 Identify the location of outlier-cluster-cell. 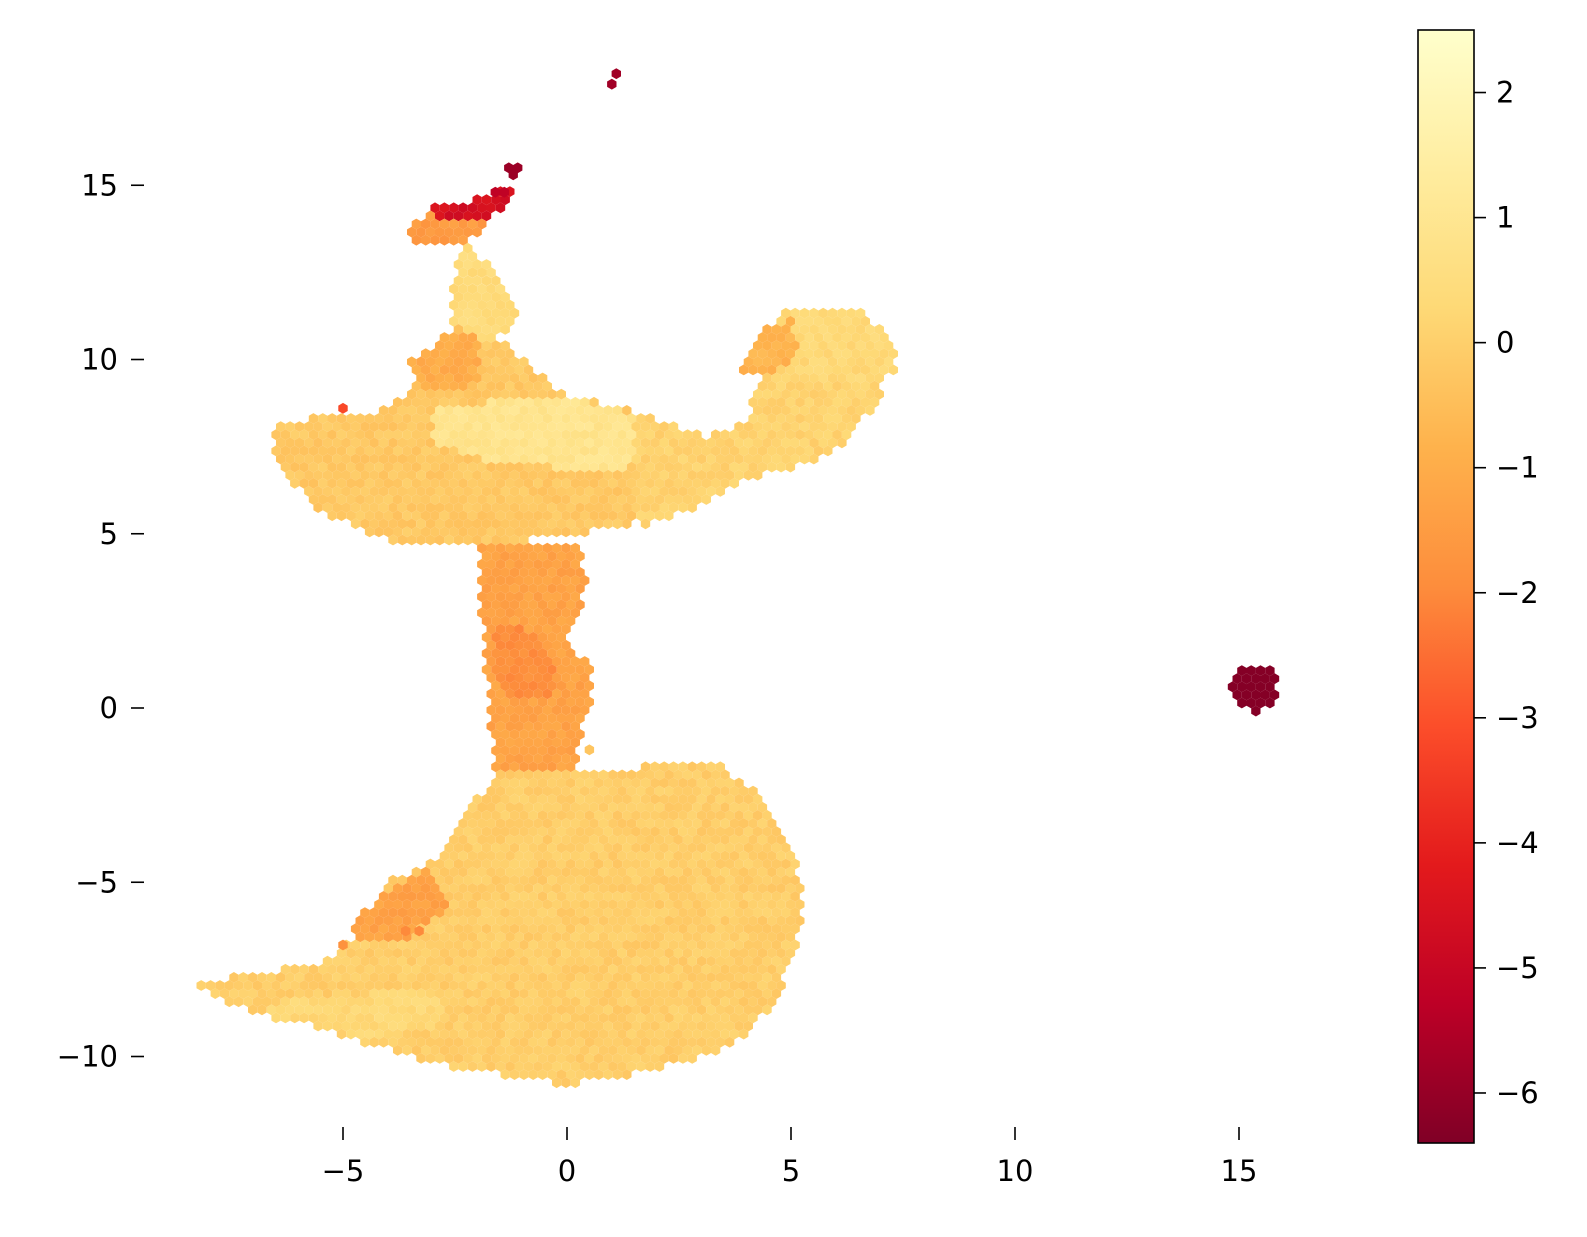
(1274, 695).